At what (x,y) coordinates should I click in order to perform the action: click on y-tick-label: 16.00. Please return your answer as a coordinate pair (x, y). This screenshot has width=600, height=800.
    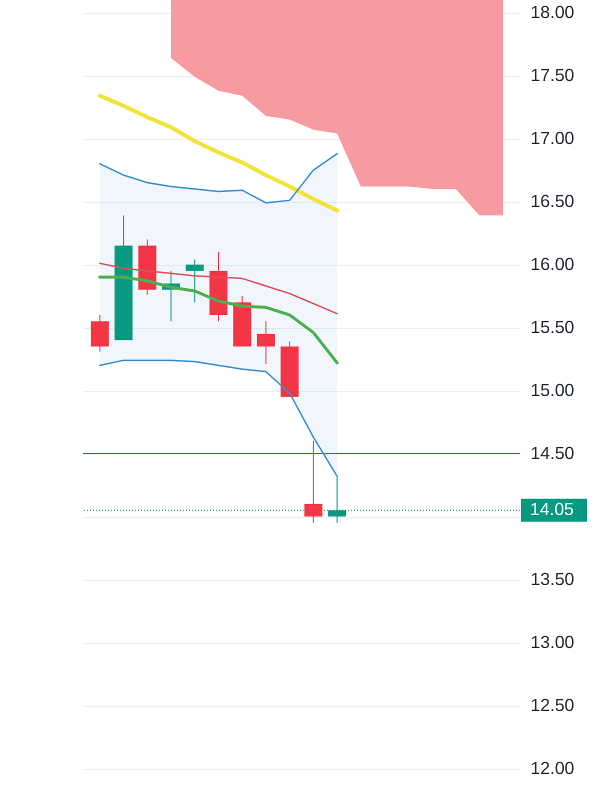
    Looking at the image, I should click on (552, 264).